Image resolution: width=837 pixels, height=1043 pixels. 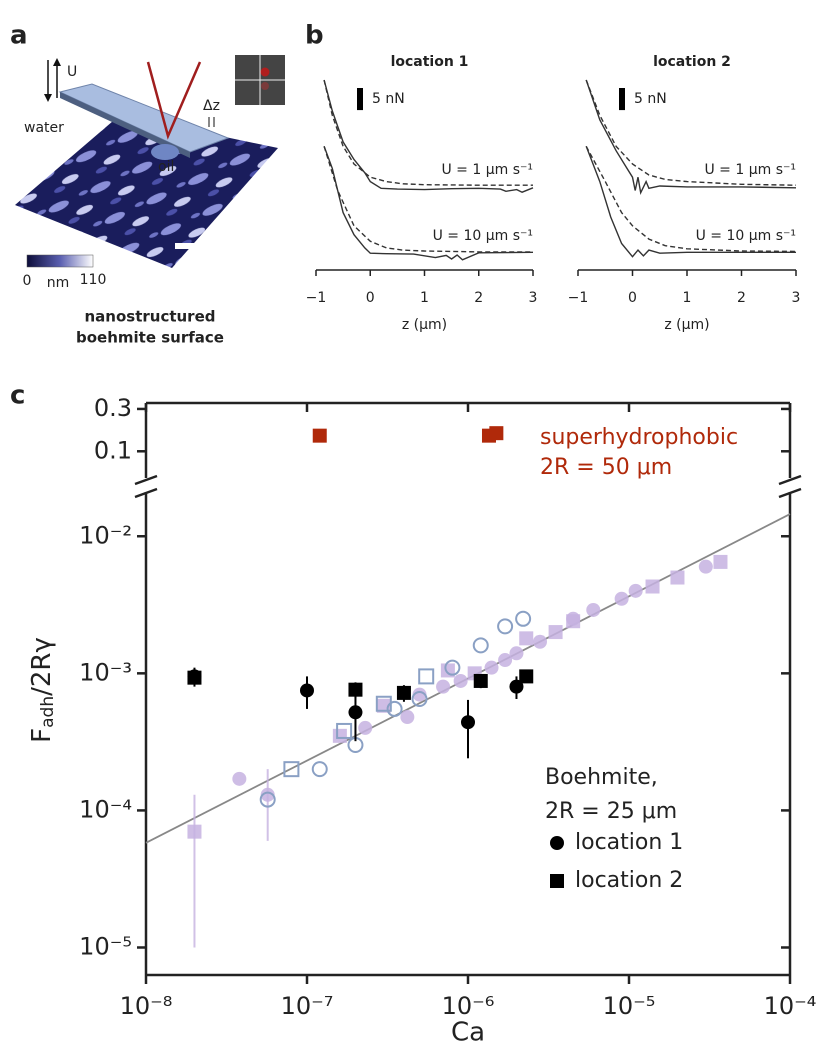 I want to click on chart-title: location 1, so click(x=430, y=62).